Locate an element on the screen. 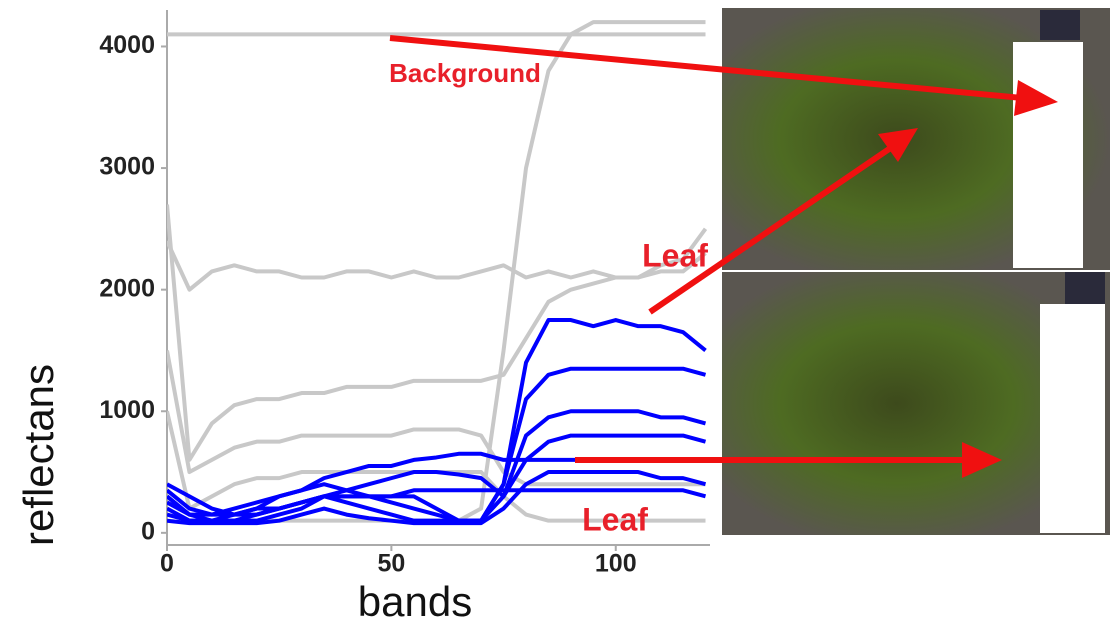 This screenshot has height=625, width=1115. y-tick-label: 0 is located at coordinates (148, 531).